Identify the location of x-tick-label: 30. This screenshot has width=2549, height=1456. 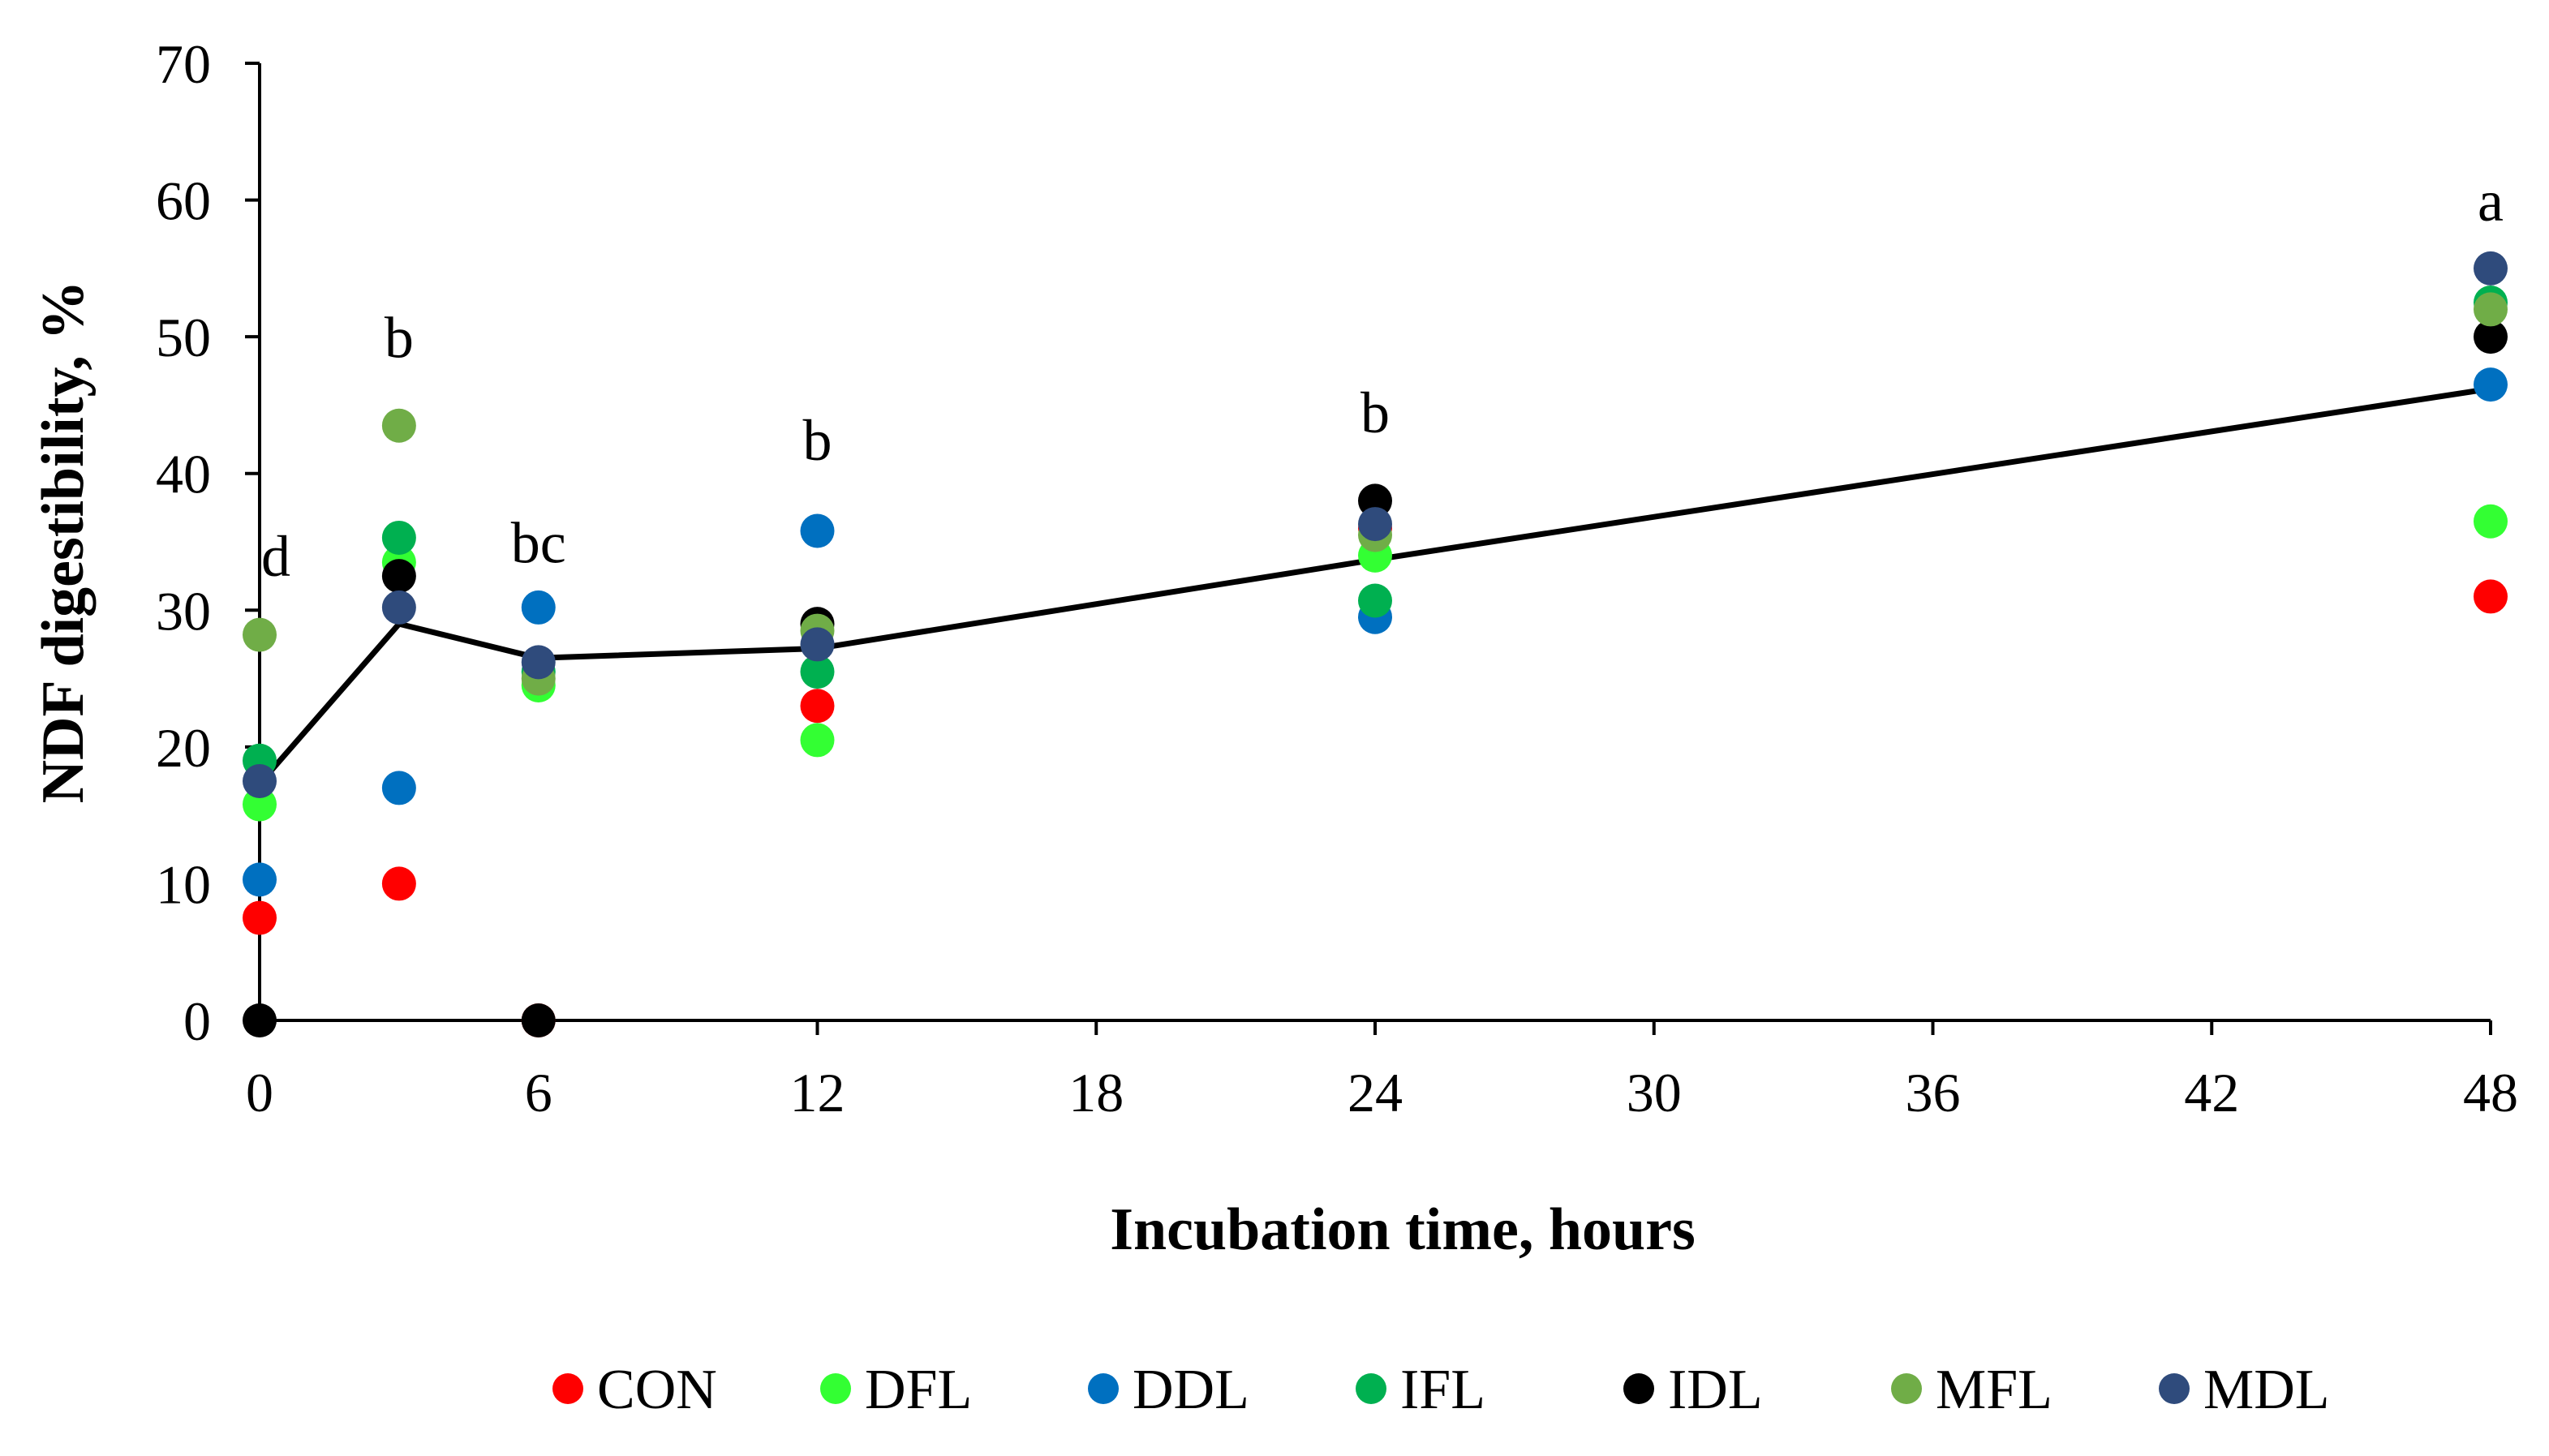
(1654, 1092).